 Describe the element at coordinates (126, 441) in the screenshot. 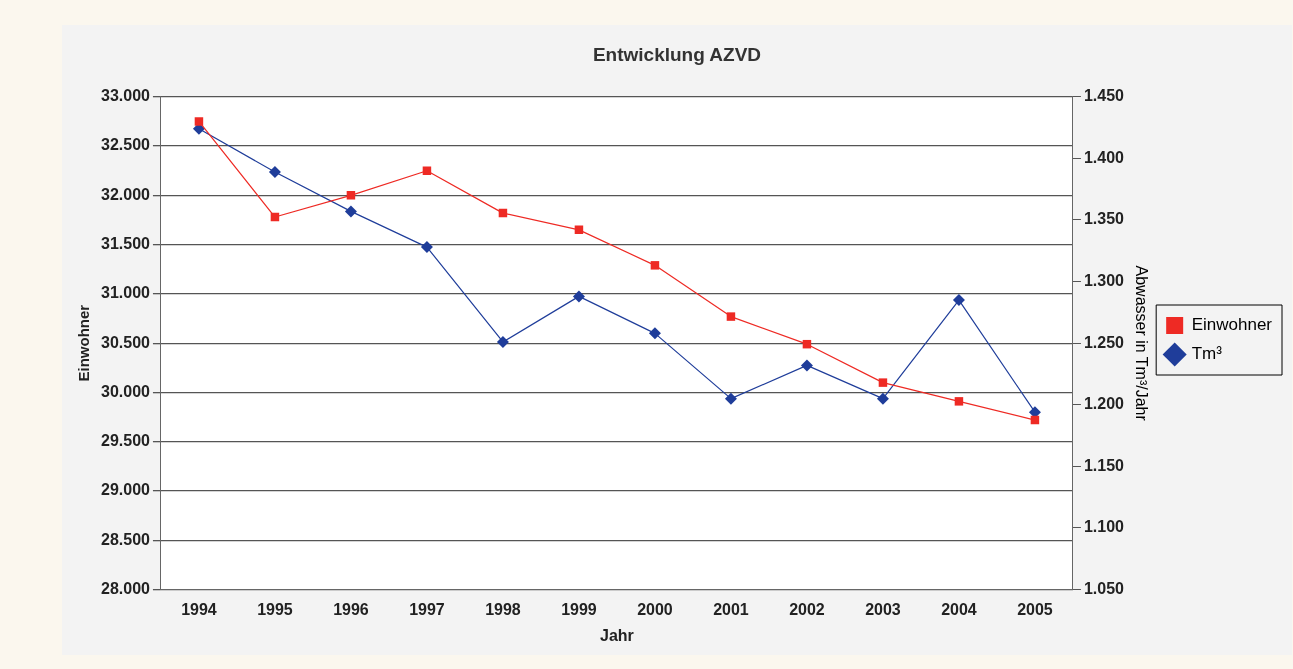

I see `y-tick-label: 29.500` at that location.